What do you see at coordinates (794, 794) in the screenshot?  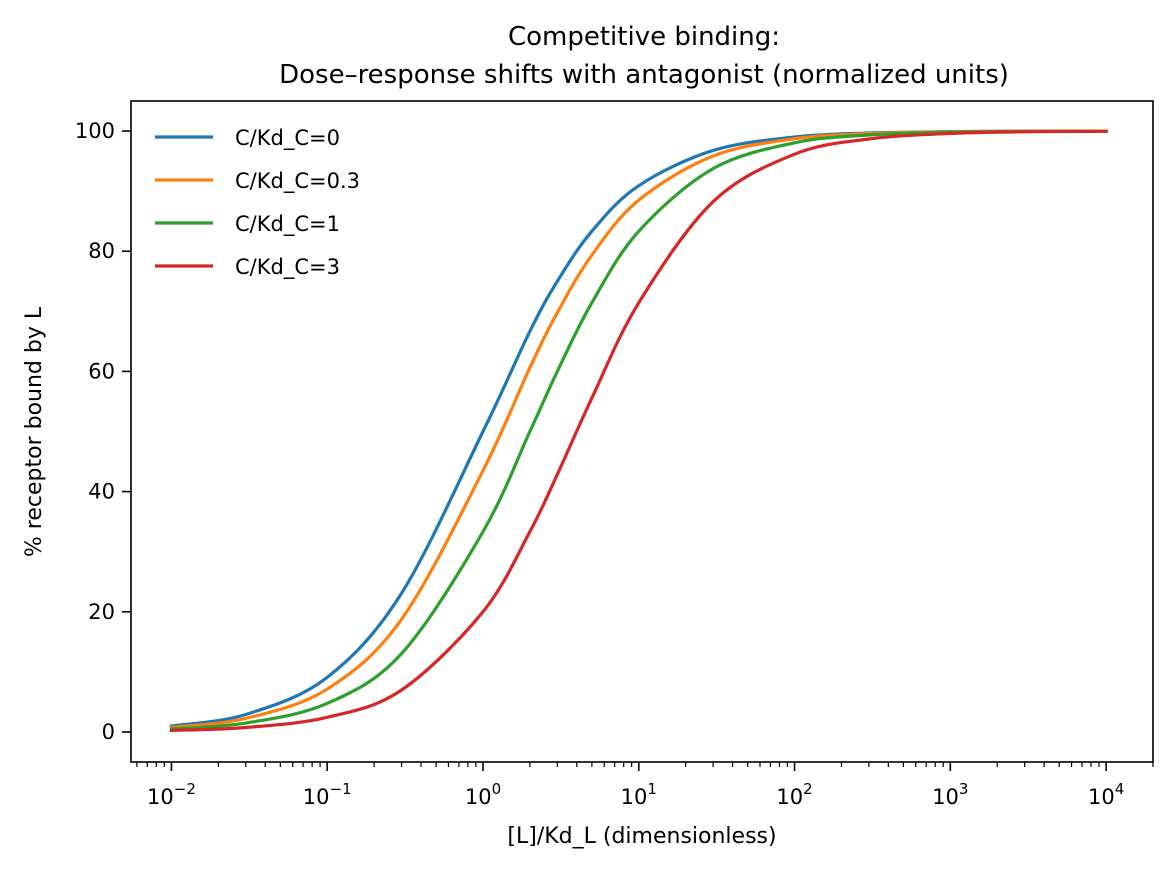 I see `x-tick-label: 10²` at bounding box center [794, 794].